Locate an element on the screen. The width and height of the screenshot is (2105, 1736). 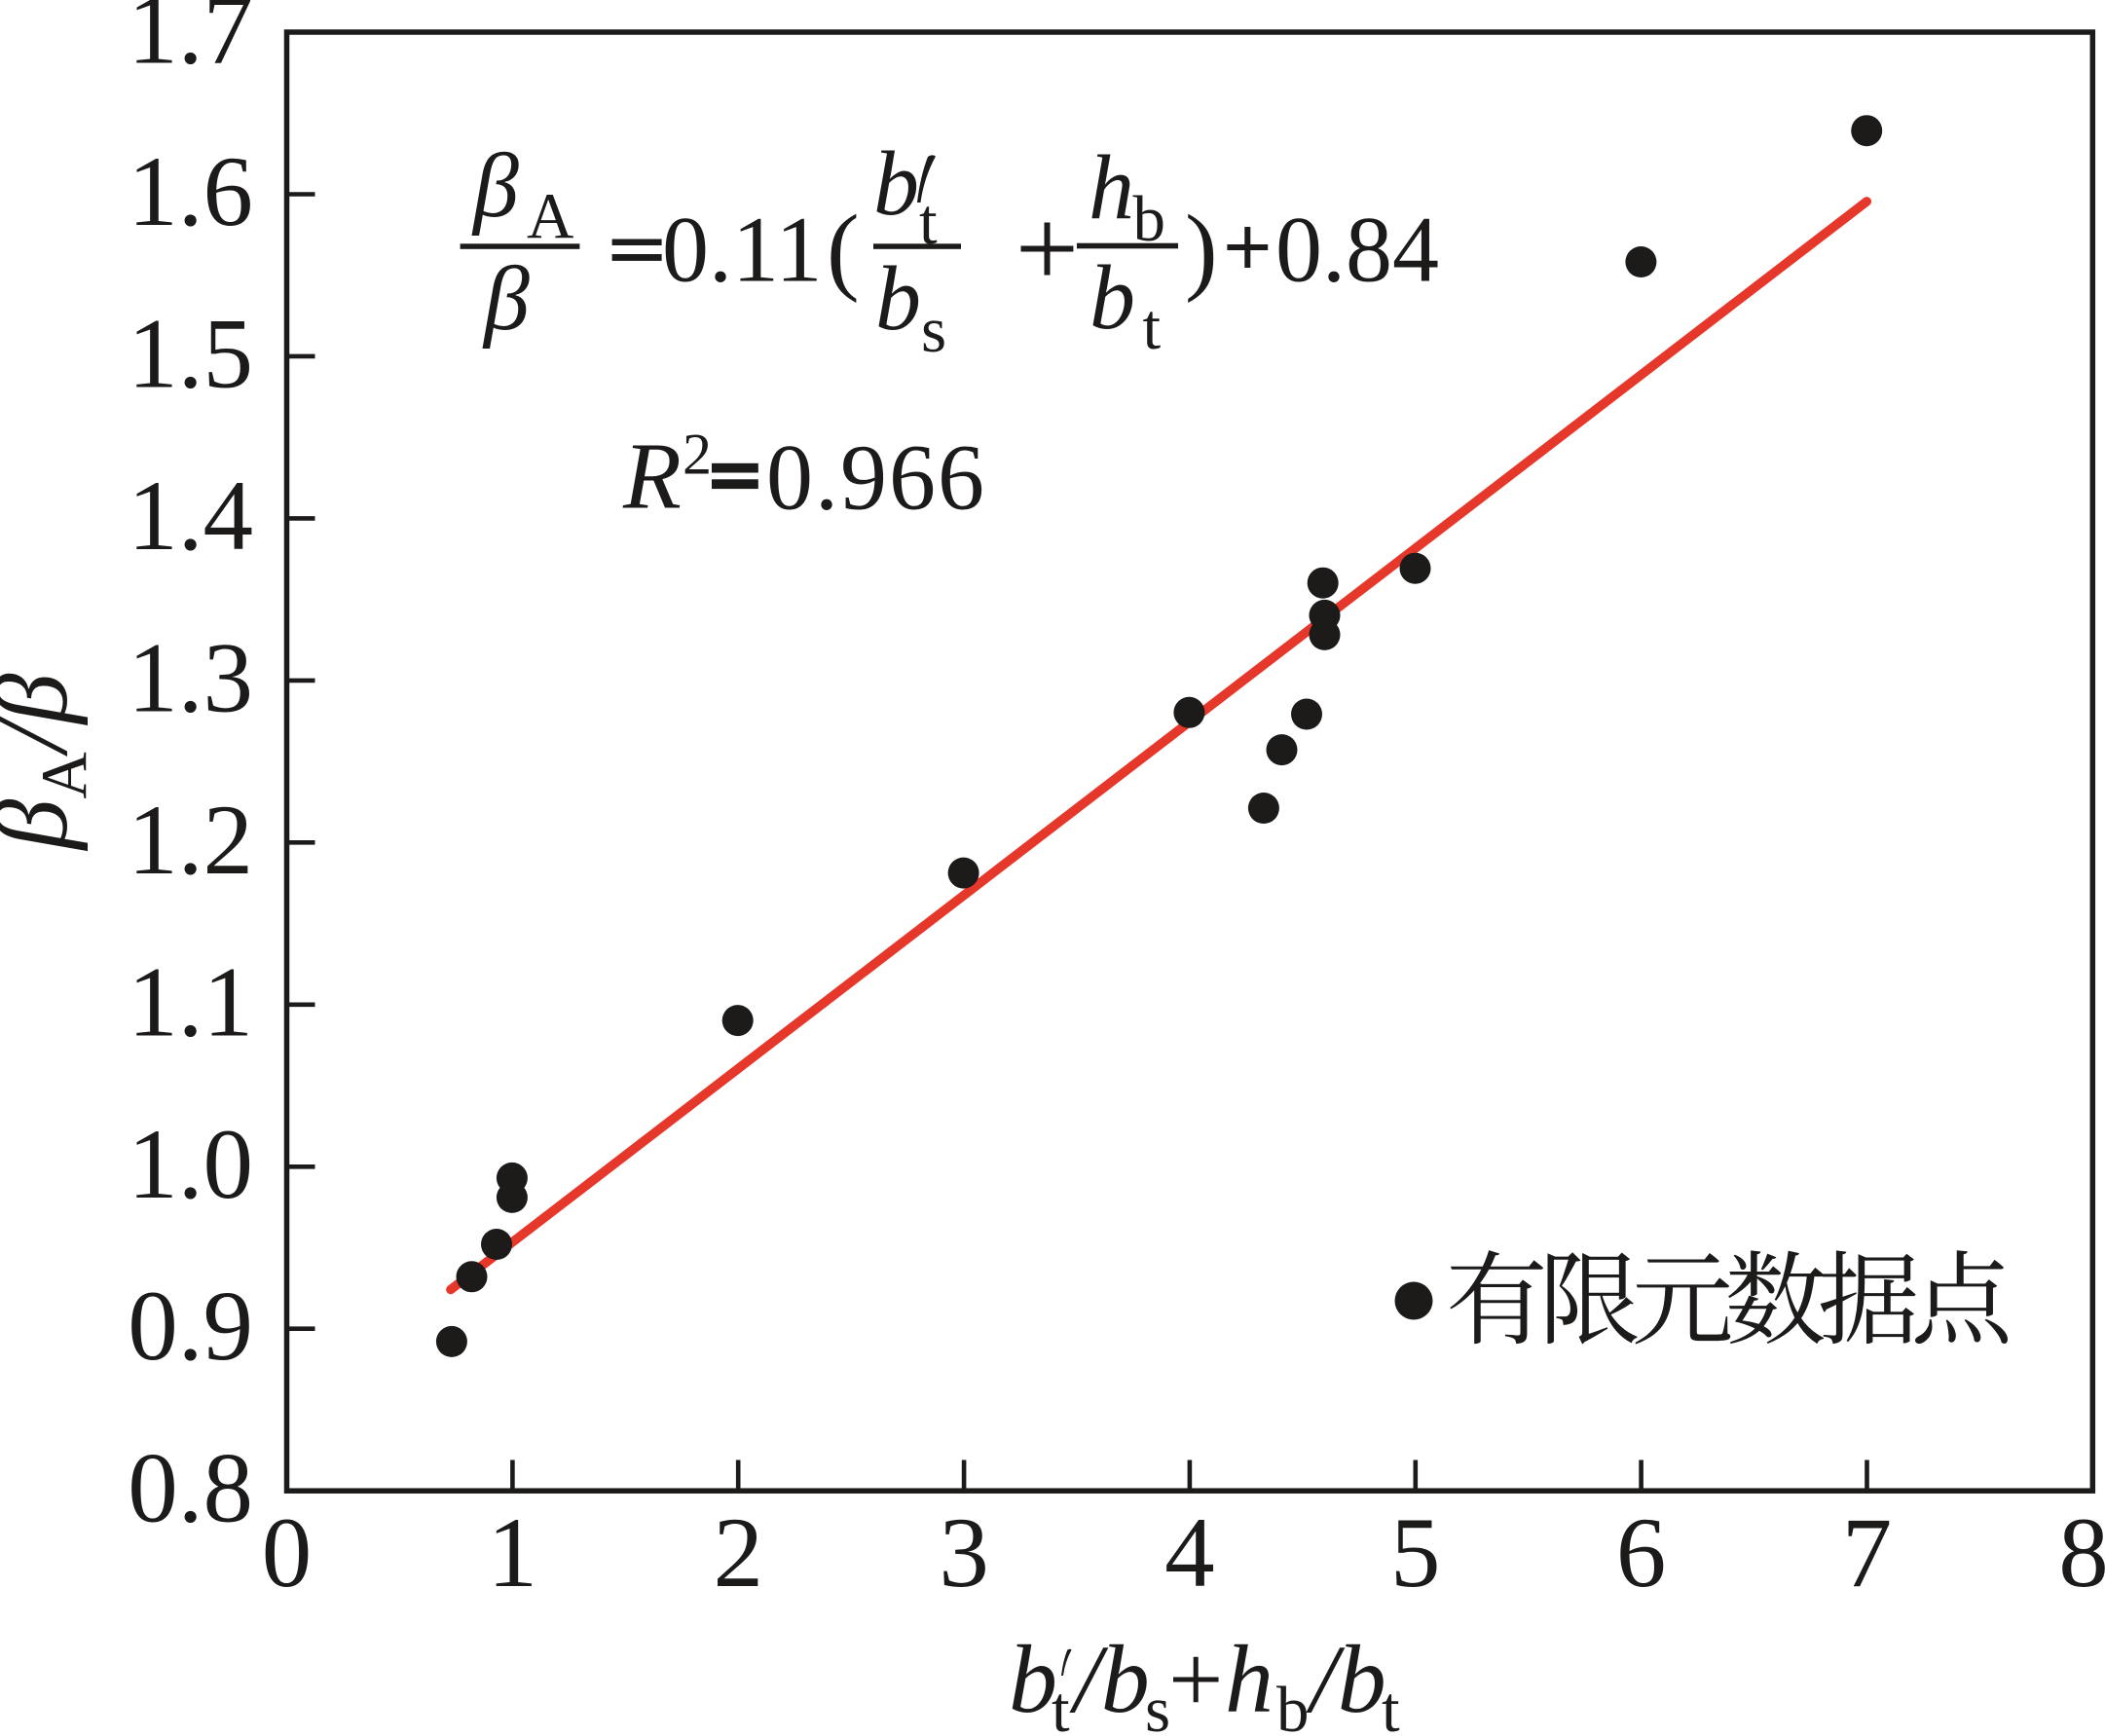
svg-text: 1.2 is located at coordinates (190, 840).